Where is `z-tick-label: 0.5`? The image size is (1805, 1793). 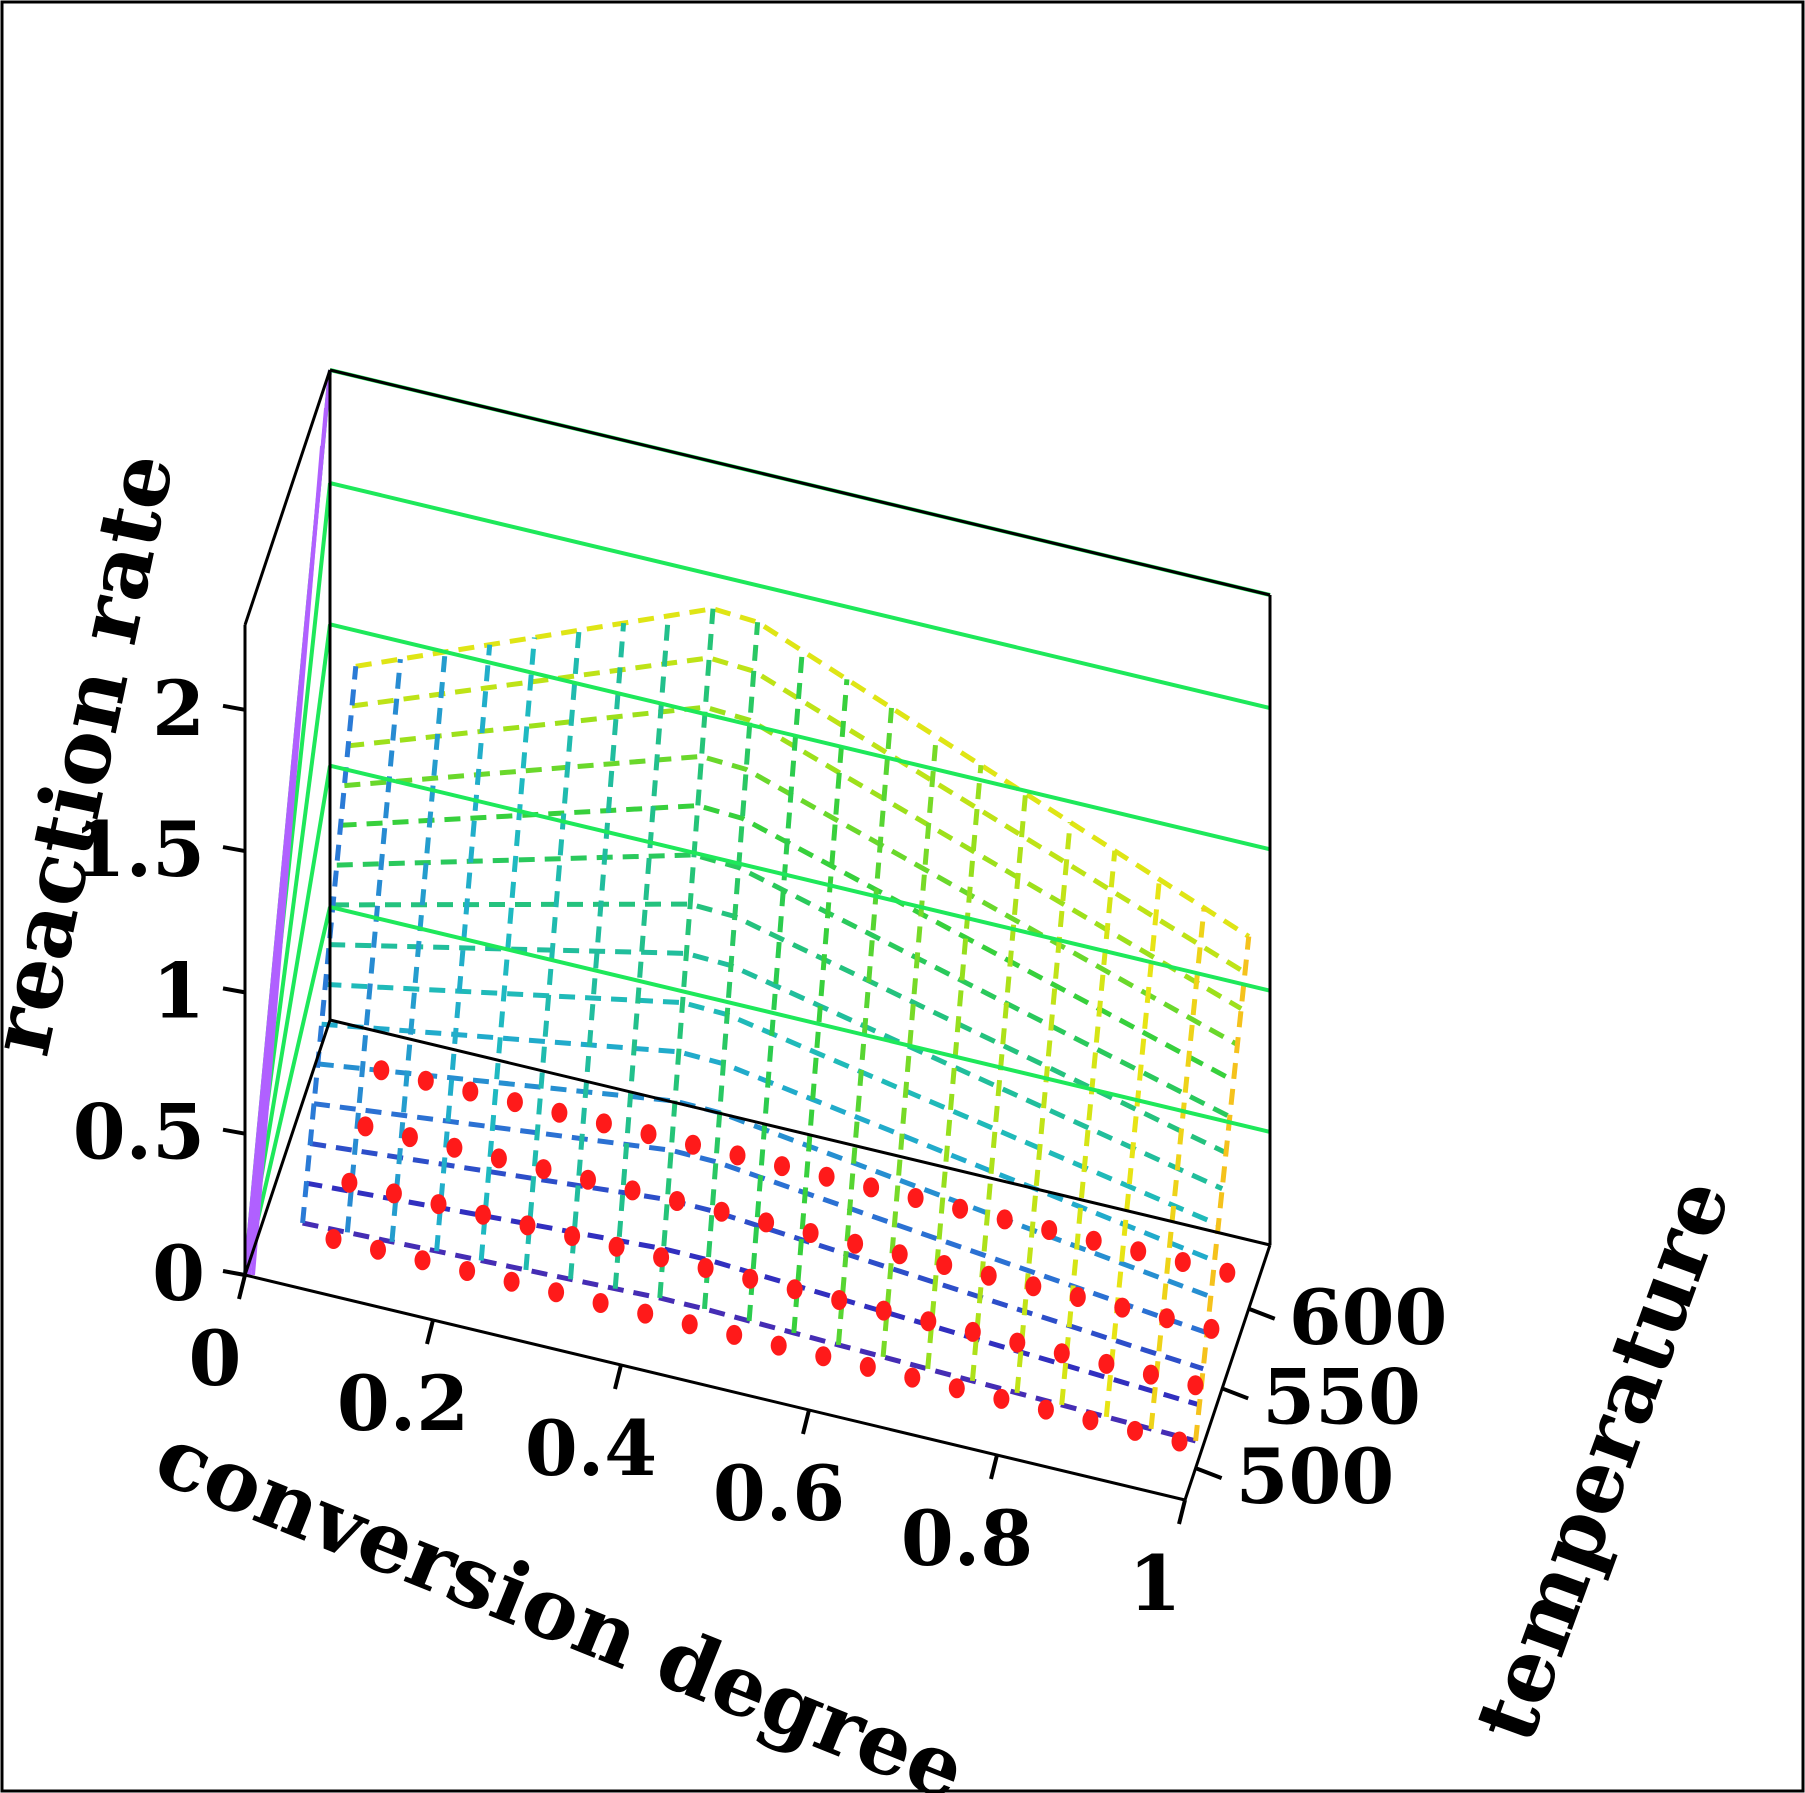
z-tick-label: 0.5 is located at coordinates (139, 1132).